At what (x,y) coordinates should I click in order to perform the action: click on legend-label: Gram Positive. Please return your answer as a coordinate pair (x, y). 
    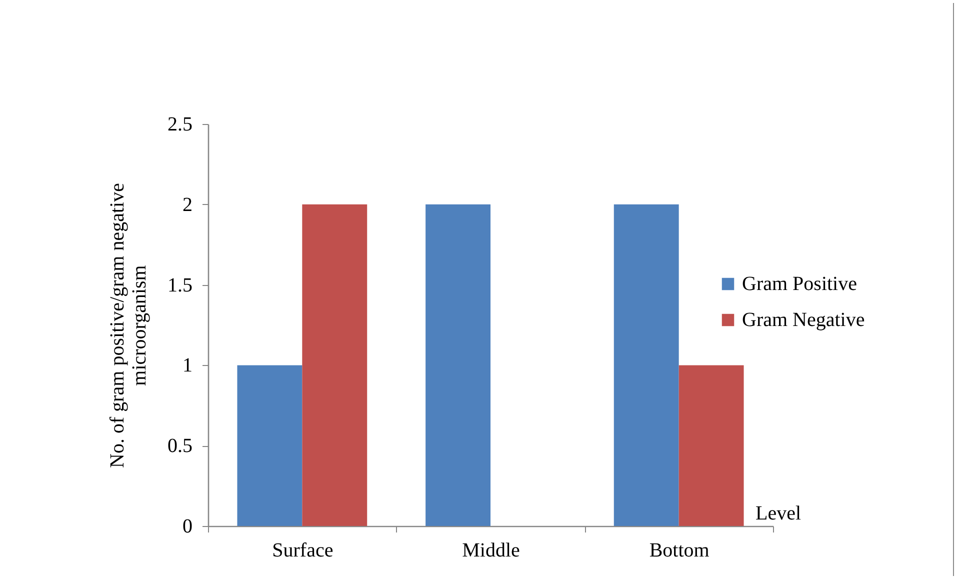
    Looking at the image, I should click on (800, 284).